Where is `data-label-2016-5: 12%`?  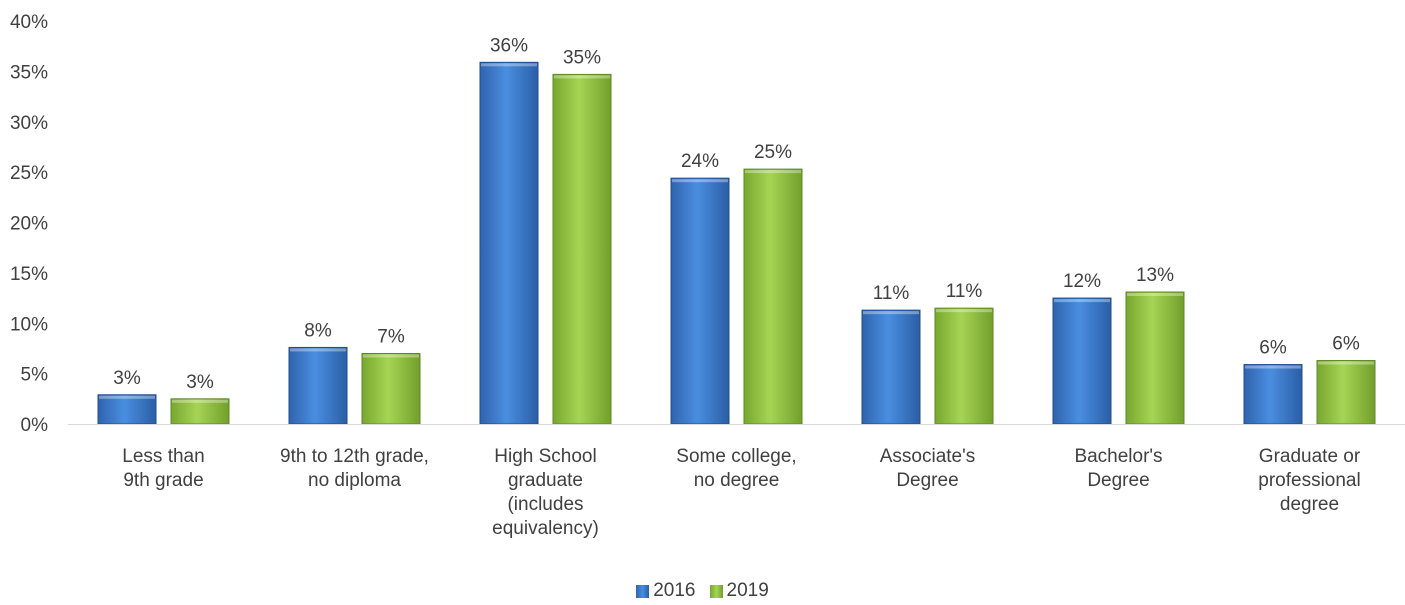 data-label-2016-5: 12% is located at coordinates (1082, 281).